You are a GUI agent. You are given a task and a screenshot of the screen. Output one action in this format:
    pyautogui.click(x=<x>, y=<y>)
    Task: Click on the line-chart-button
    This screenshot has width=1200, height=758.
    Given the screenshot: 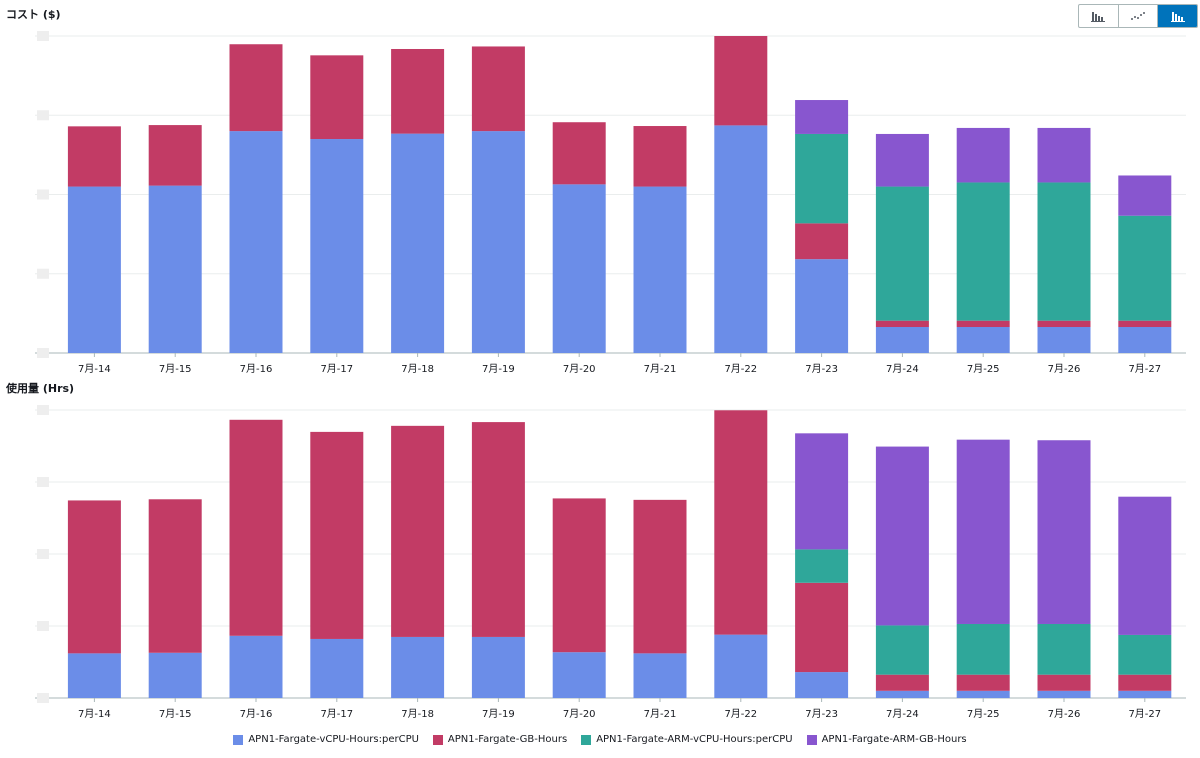 What is the action you would take?
    pyautogui.click(x=1139, y=16)
    